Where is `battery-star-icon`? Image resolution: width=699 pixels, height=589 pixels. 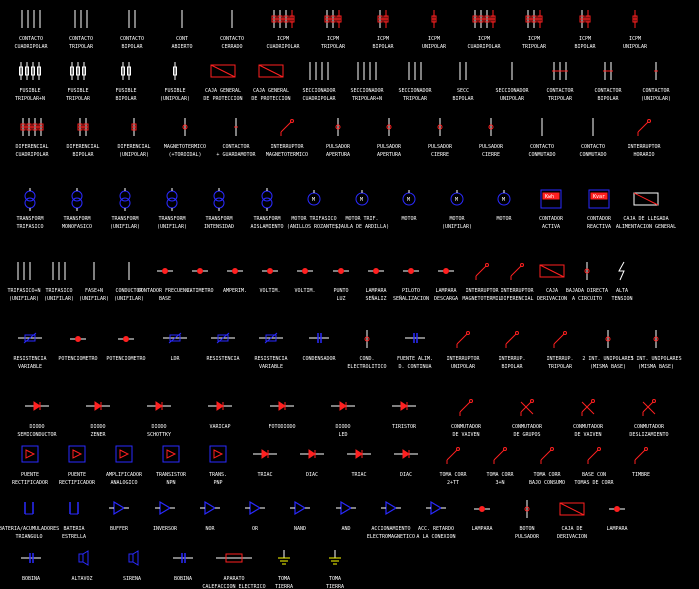
battery-star-icon is located at coordinates (74, 508).